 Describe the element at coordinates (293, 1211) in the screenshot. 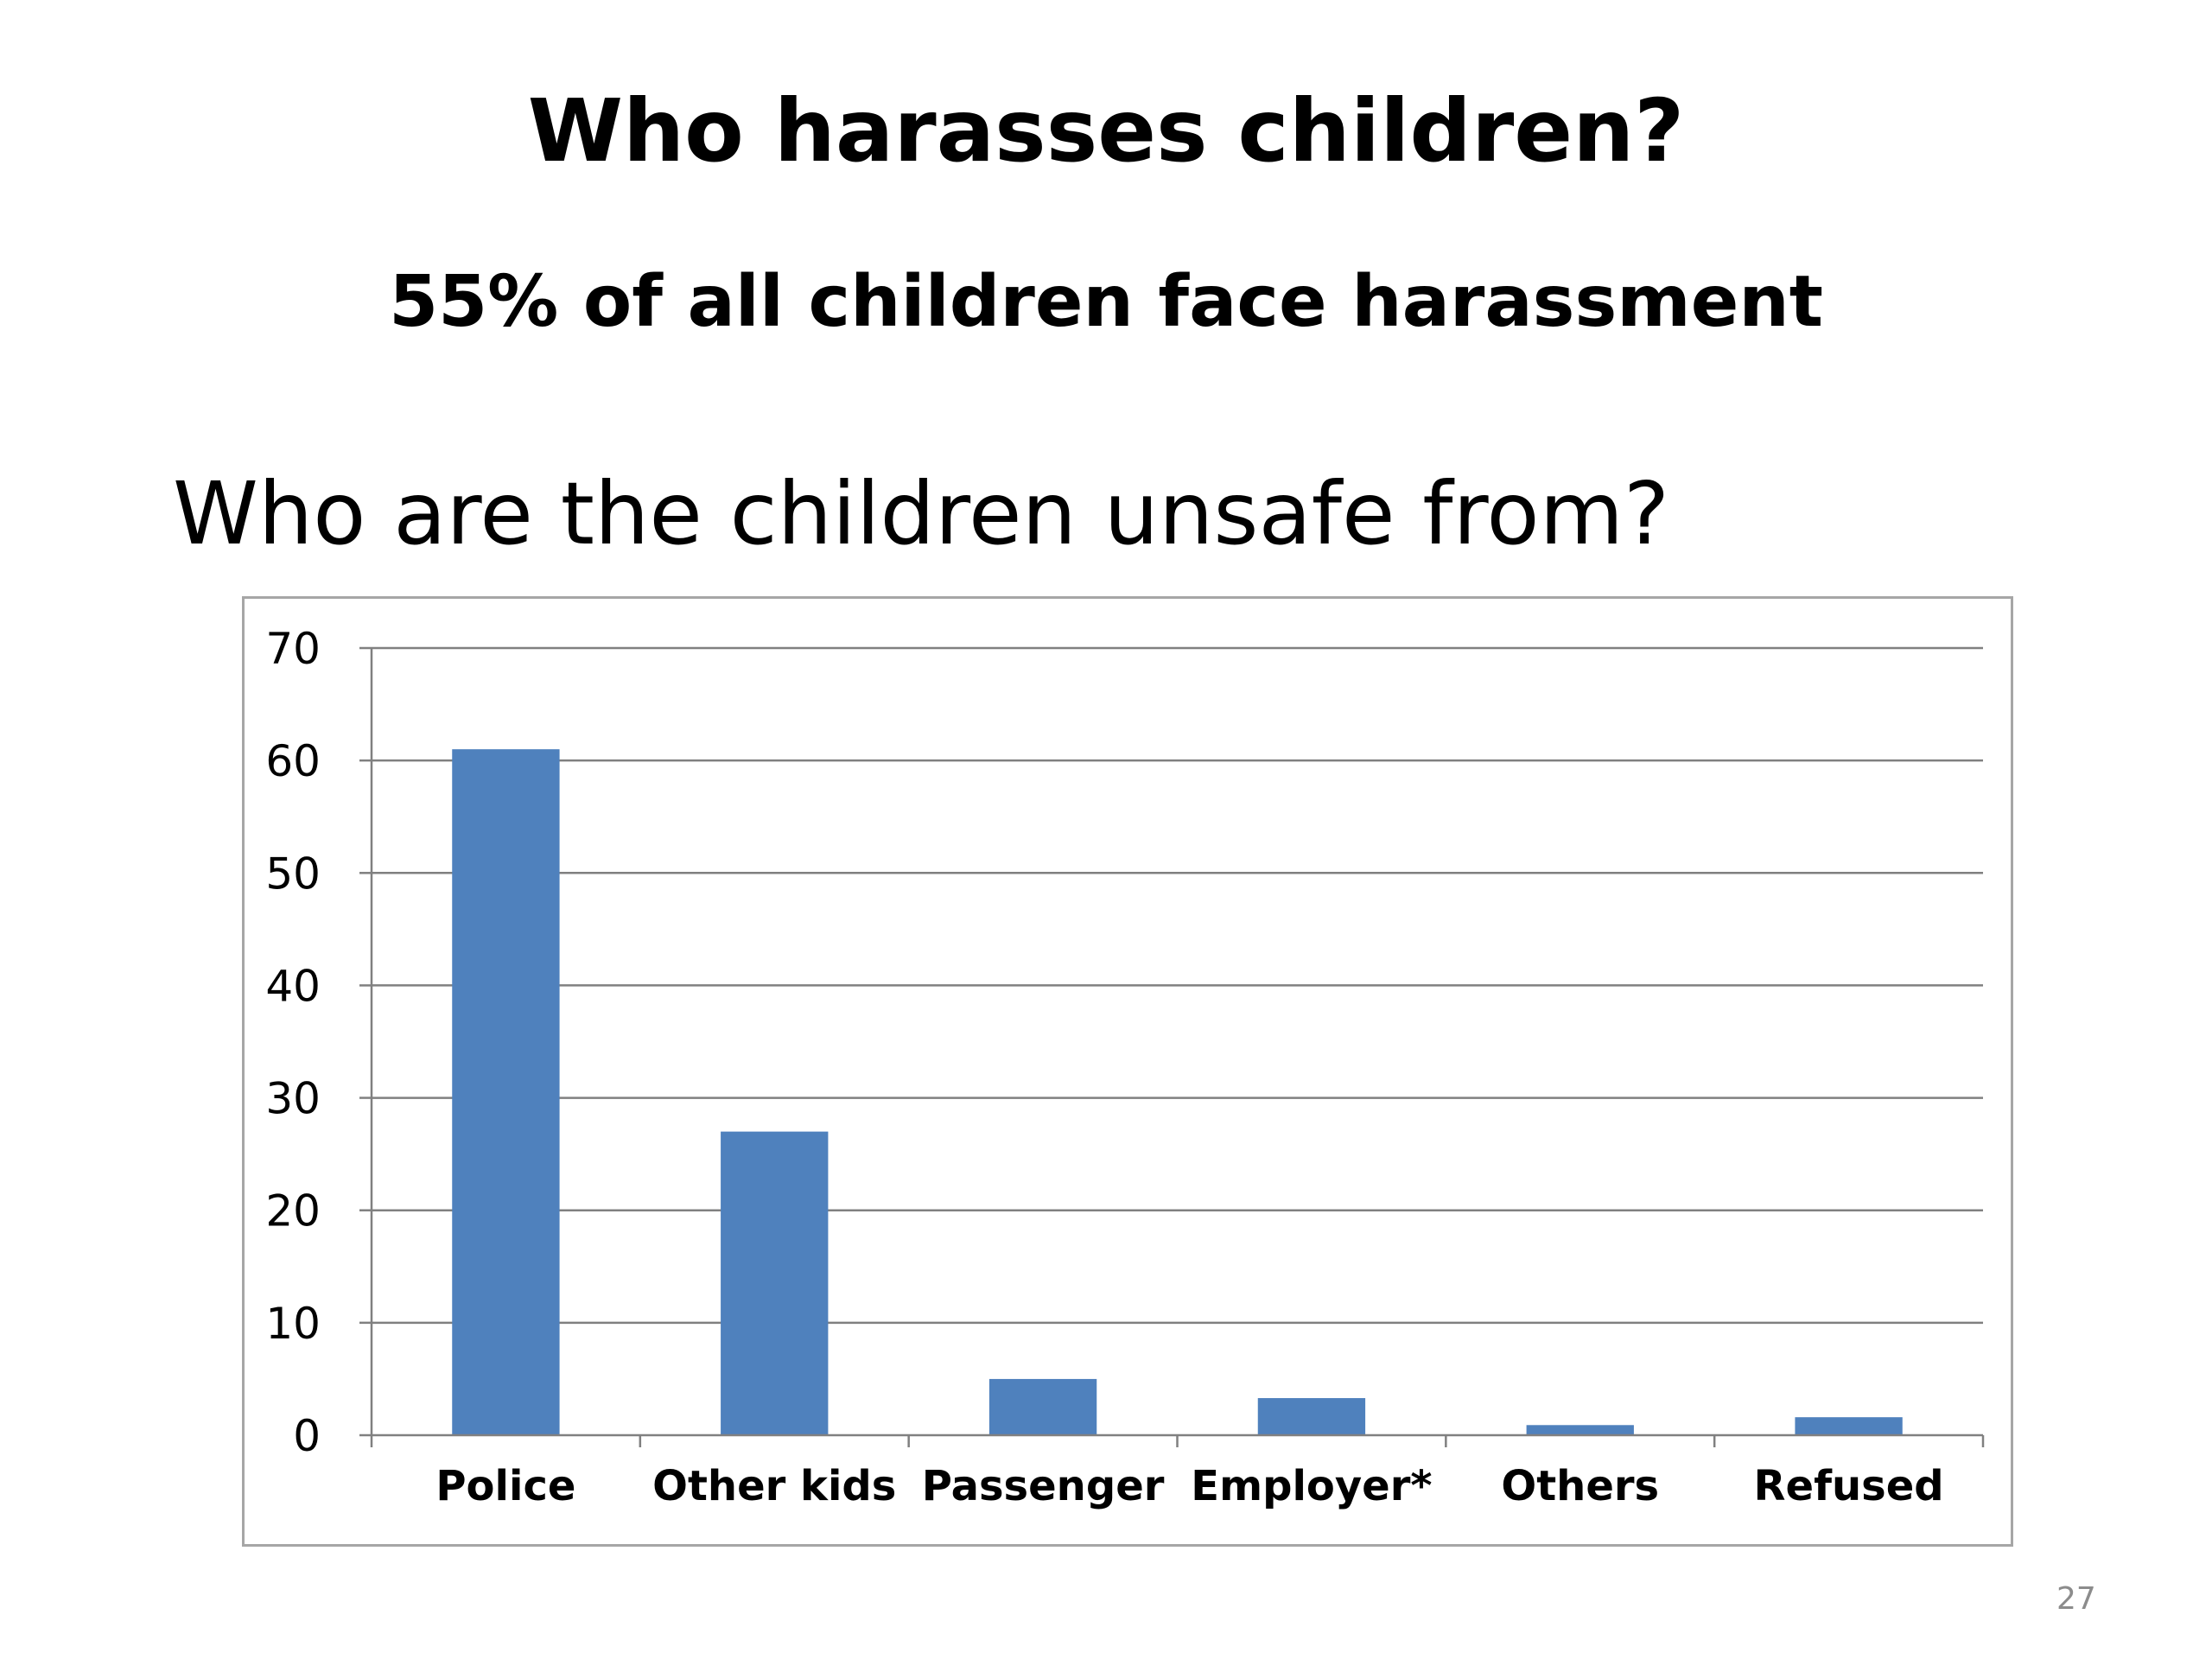

I see `y-tick-label: 20` at that location.